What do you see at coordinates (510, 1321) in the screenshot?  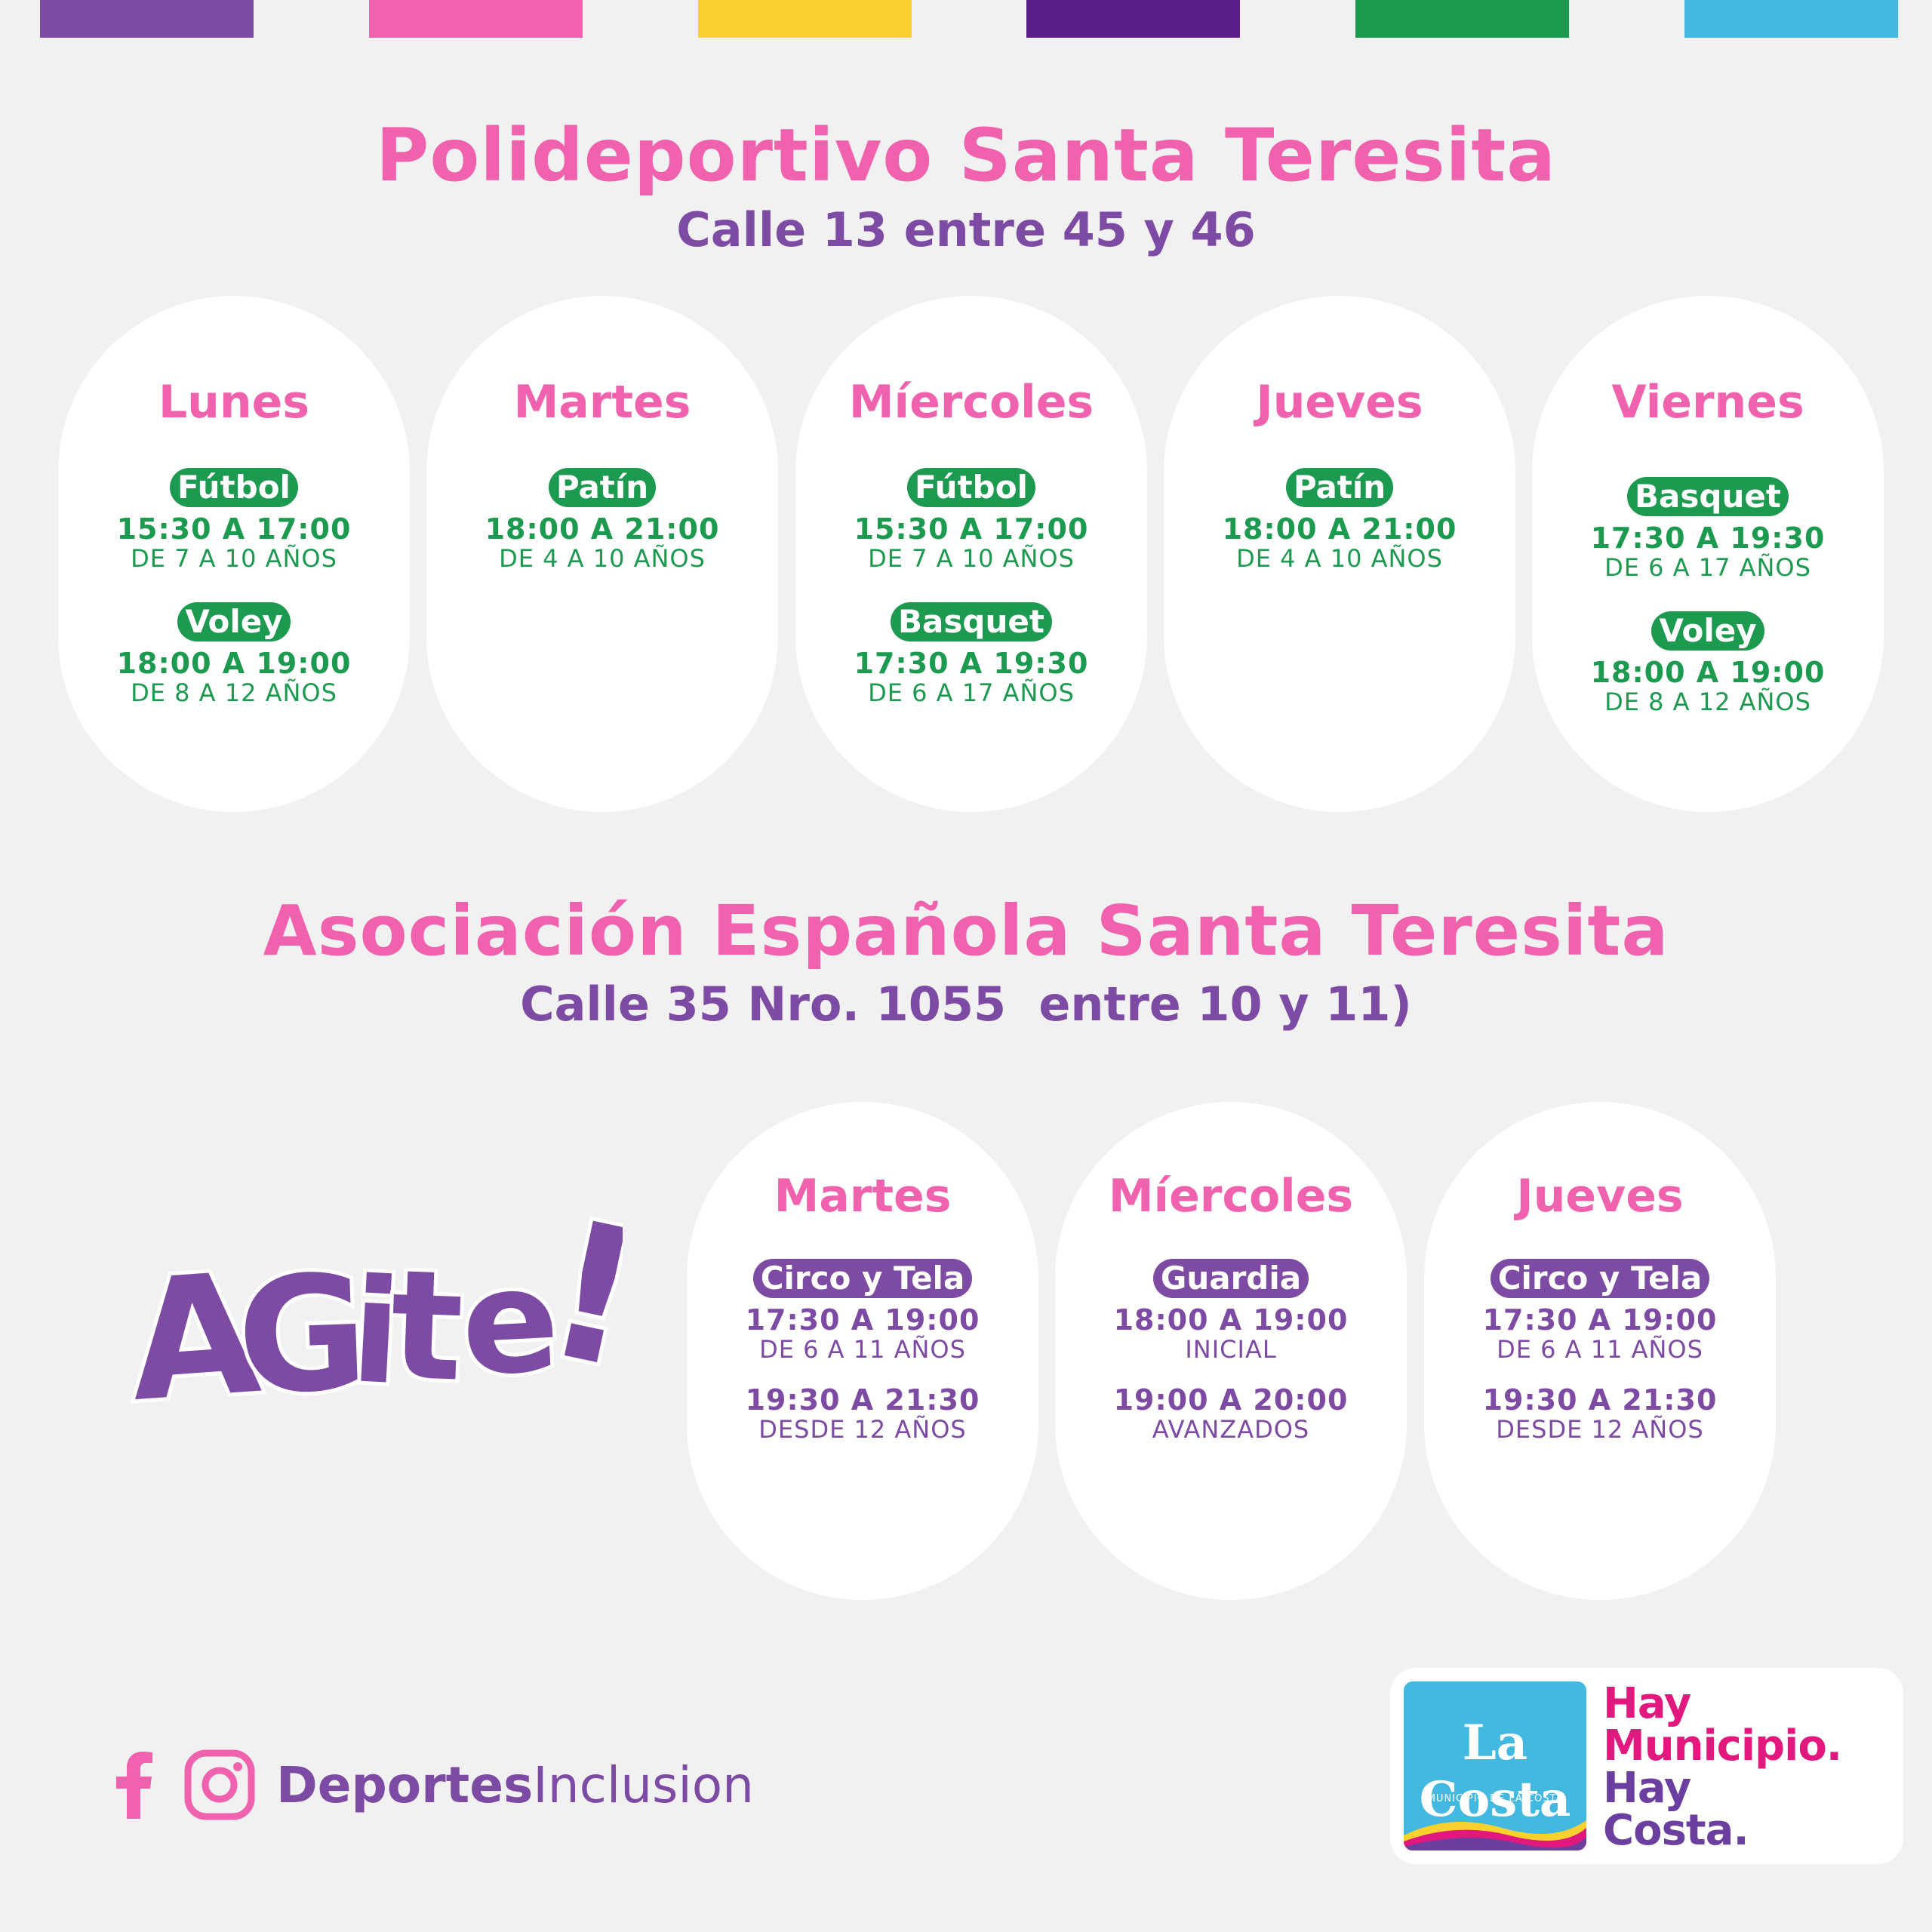 I see `svg-text: e` at bounding box center [510, 1321].